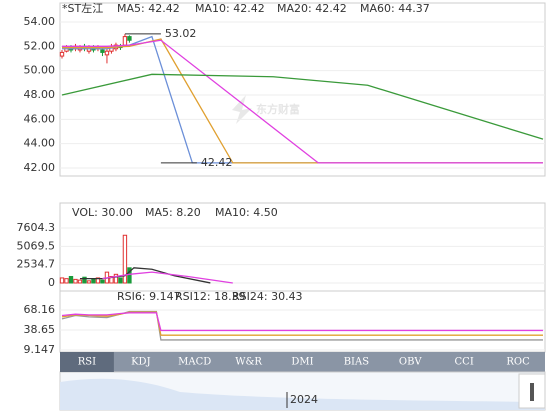 This screenshot has height=415, width=550. Describe the element at coordinates (40, 70) in the screenshot. I see `y-tick-label: 50.00` at that location.